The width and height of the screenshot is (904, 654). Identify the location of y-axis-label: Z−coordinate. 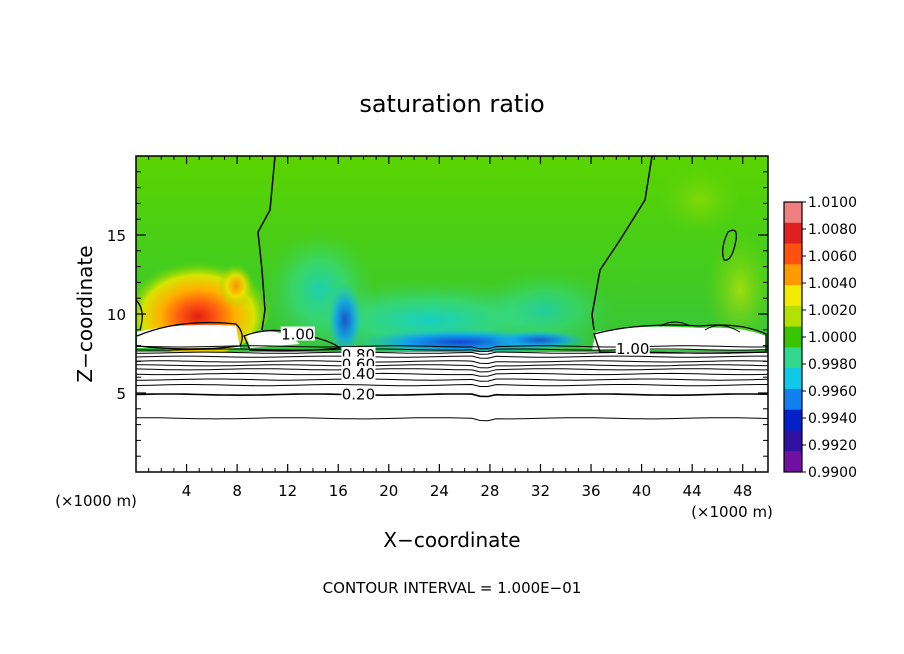
(85, 313).